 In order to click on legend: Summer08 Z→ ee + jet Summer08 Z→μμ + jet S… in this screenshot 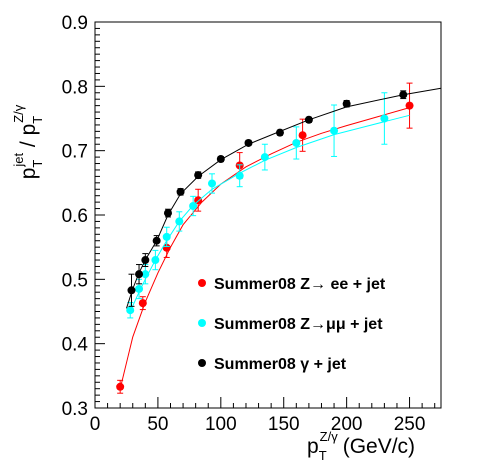, I will do `click(292, 324)`.